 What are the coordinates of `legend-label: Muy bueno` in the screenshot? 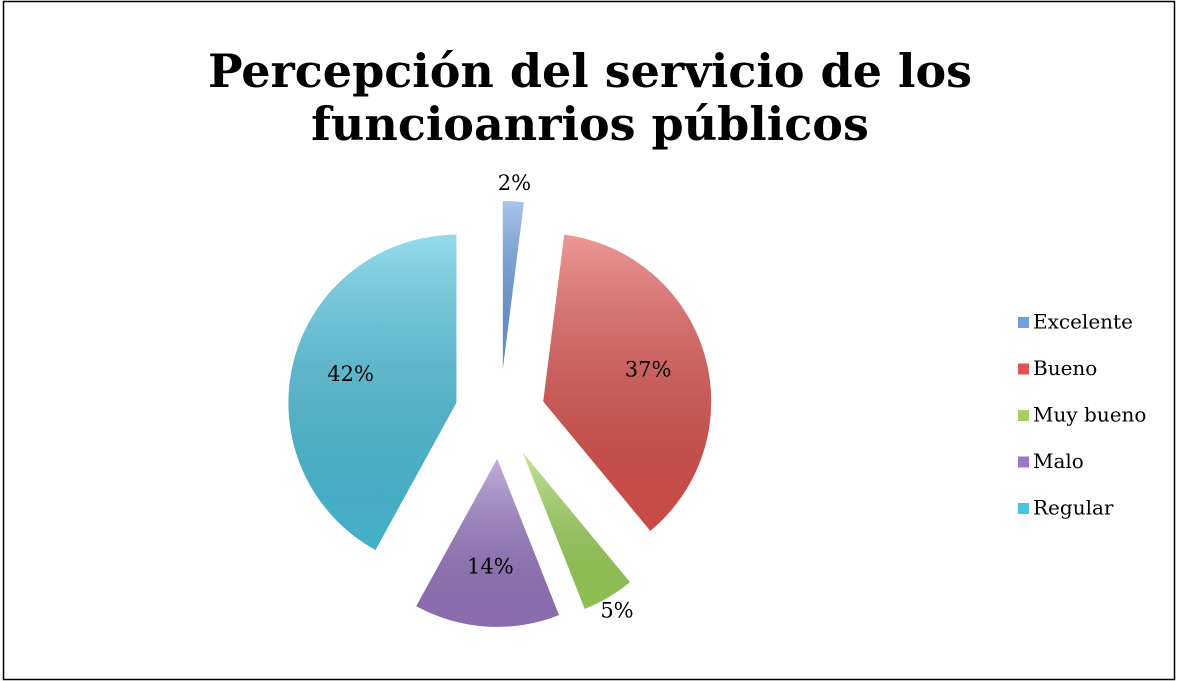 It's located at (1089, 415).